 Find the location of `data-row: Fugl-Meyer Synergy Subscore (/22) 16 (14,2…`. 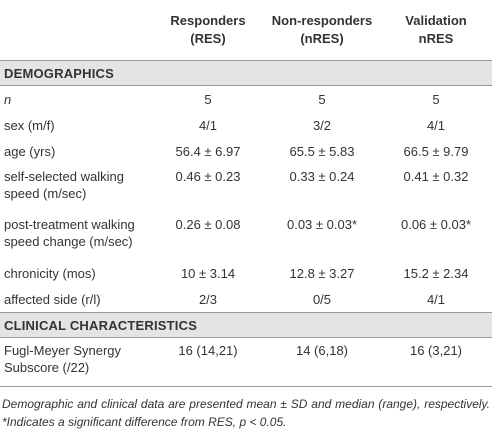

data-row: Fugl-Meyer Synergy Subscore (/22) 16 (14,2… is located at coordinates (246, 362).